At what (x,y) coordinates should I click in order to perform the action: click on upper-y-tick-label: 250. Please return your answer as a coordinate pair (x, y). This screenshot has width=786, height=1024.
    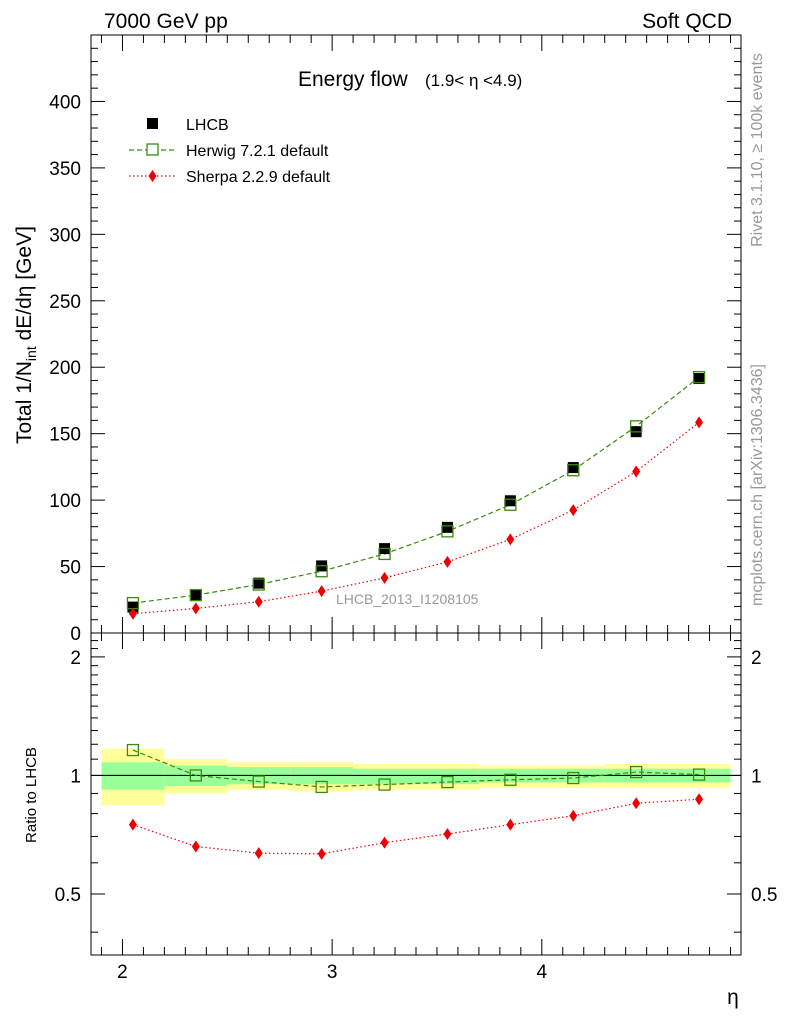
    Looking at the image, I should click on (65, 302).